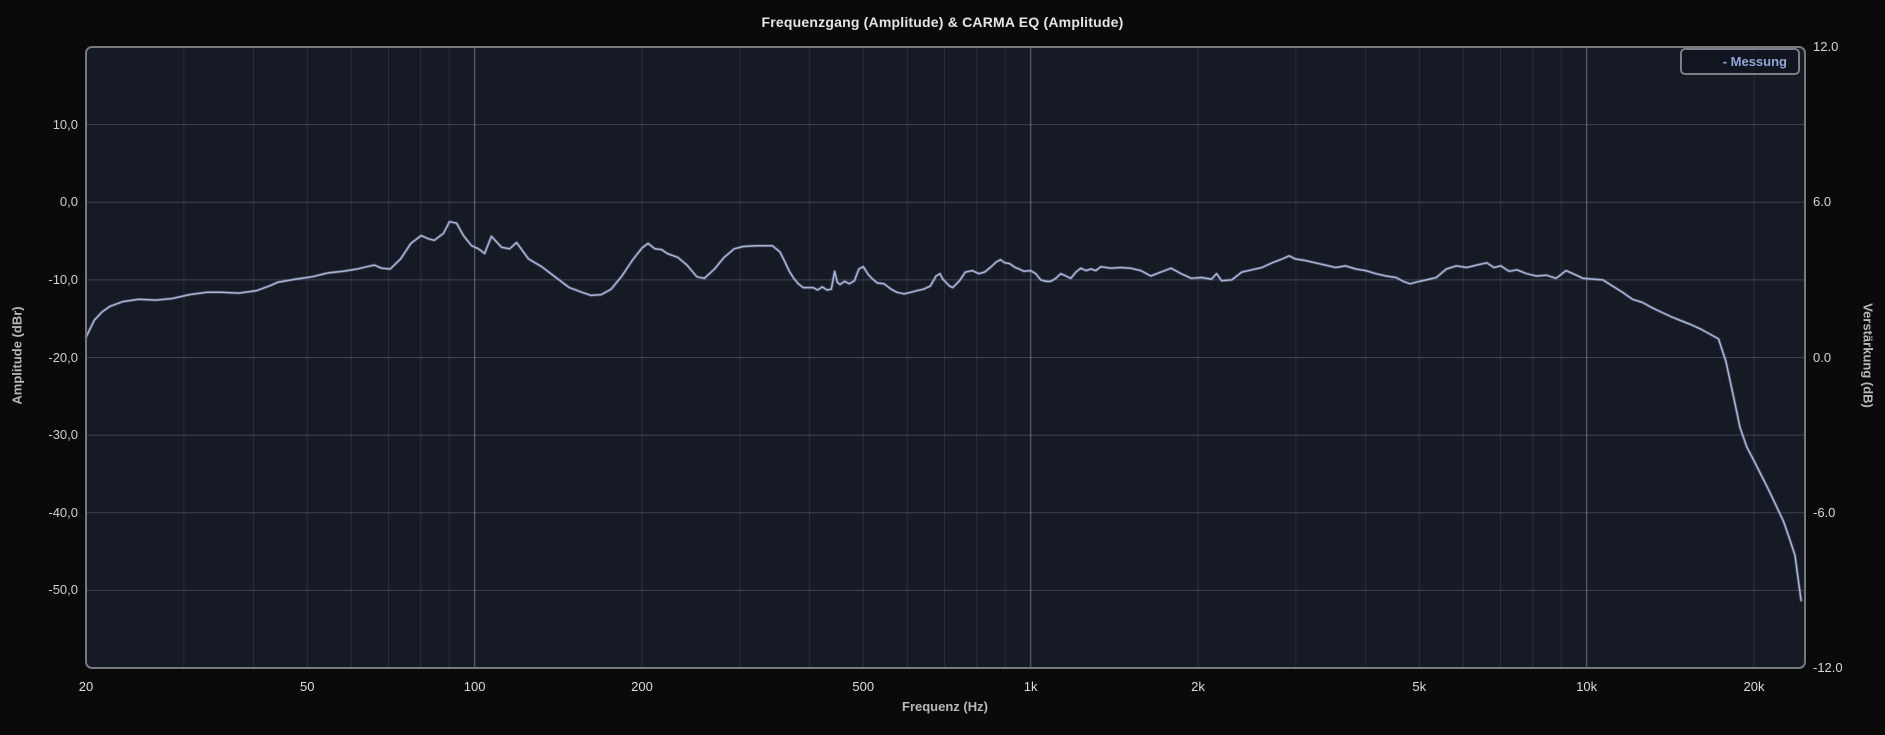  What do you see at coordinates (1754, 61) in the screenshot?
I see `legend-item-messung: - Messung` at bounding box center [1754, 61].